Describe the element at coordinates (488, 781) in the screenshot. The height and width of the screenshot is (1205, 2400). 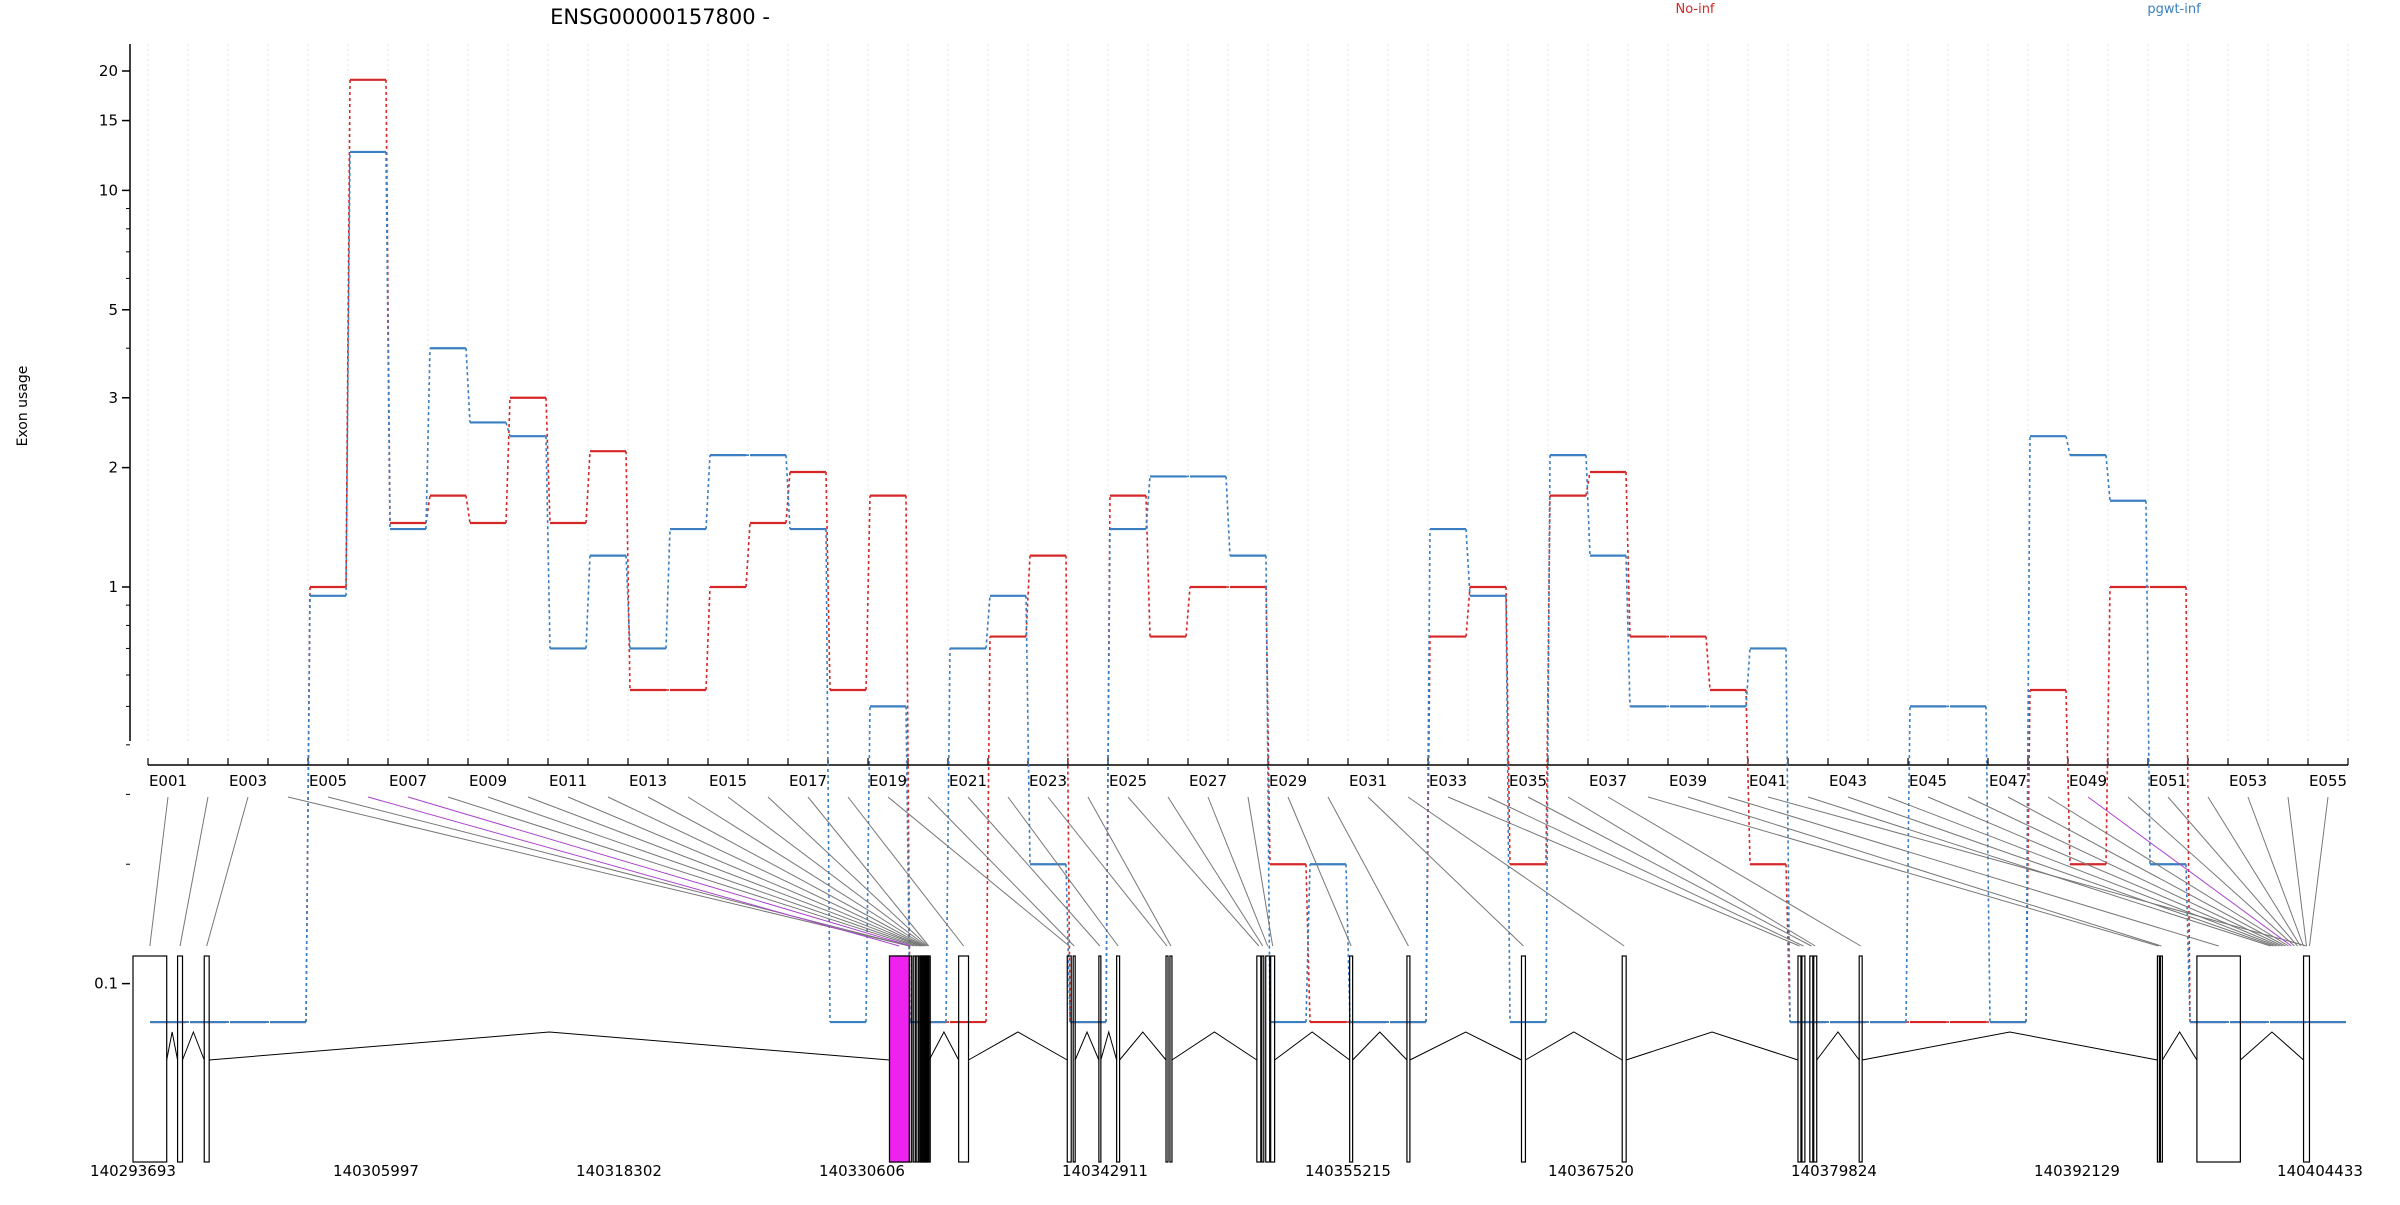
I see `exon-label: E009` at that location.